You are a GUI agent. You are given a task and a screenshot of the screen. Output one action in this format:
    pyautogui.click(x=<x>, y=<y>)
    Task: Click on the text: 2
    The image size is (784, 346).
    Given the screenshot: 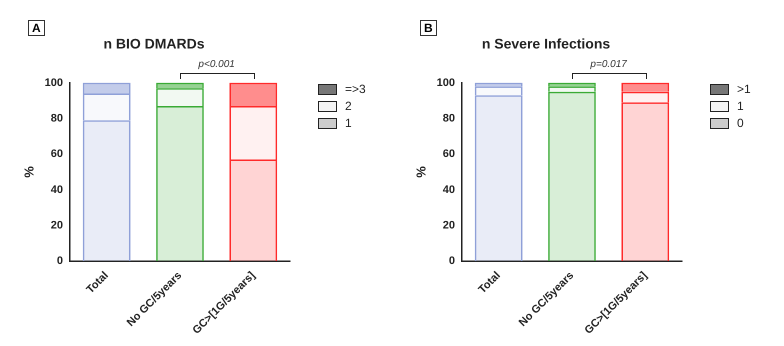 What is the action you would take?
    pyautogui.click(x=348, y=106)
    